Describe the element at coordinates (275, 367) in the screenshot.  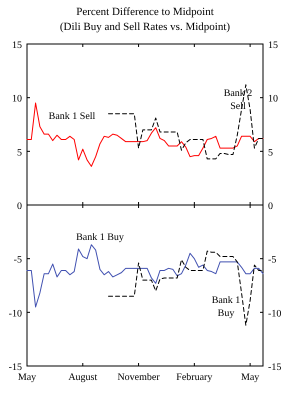
I see `y2-tick-label: -15` at that location.